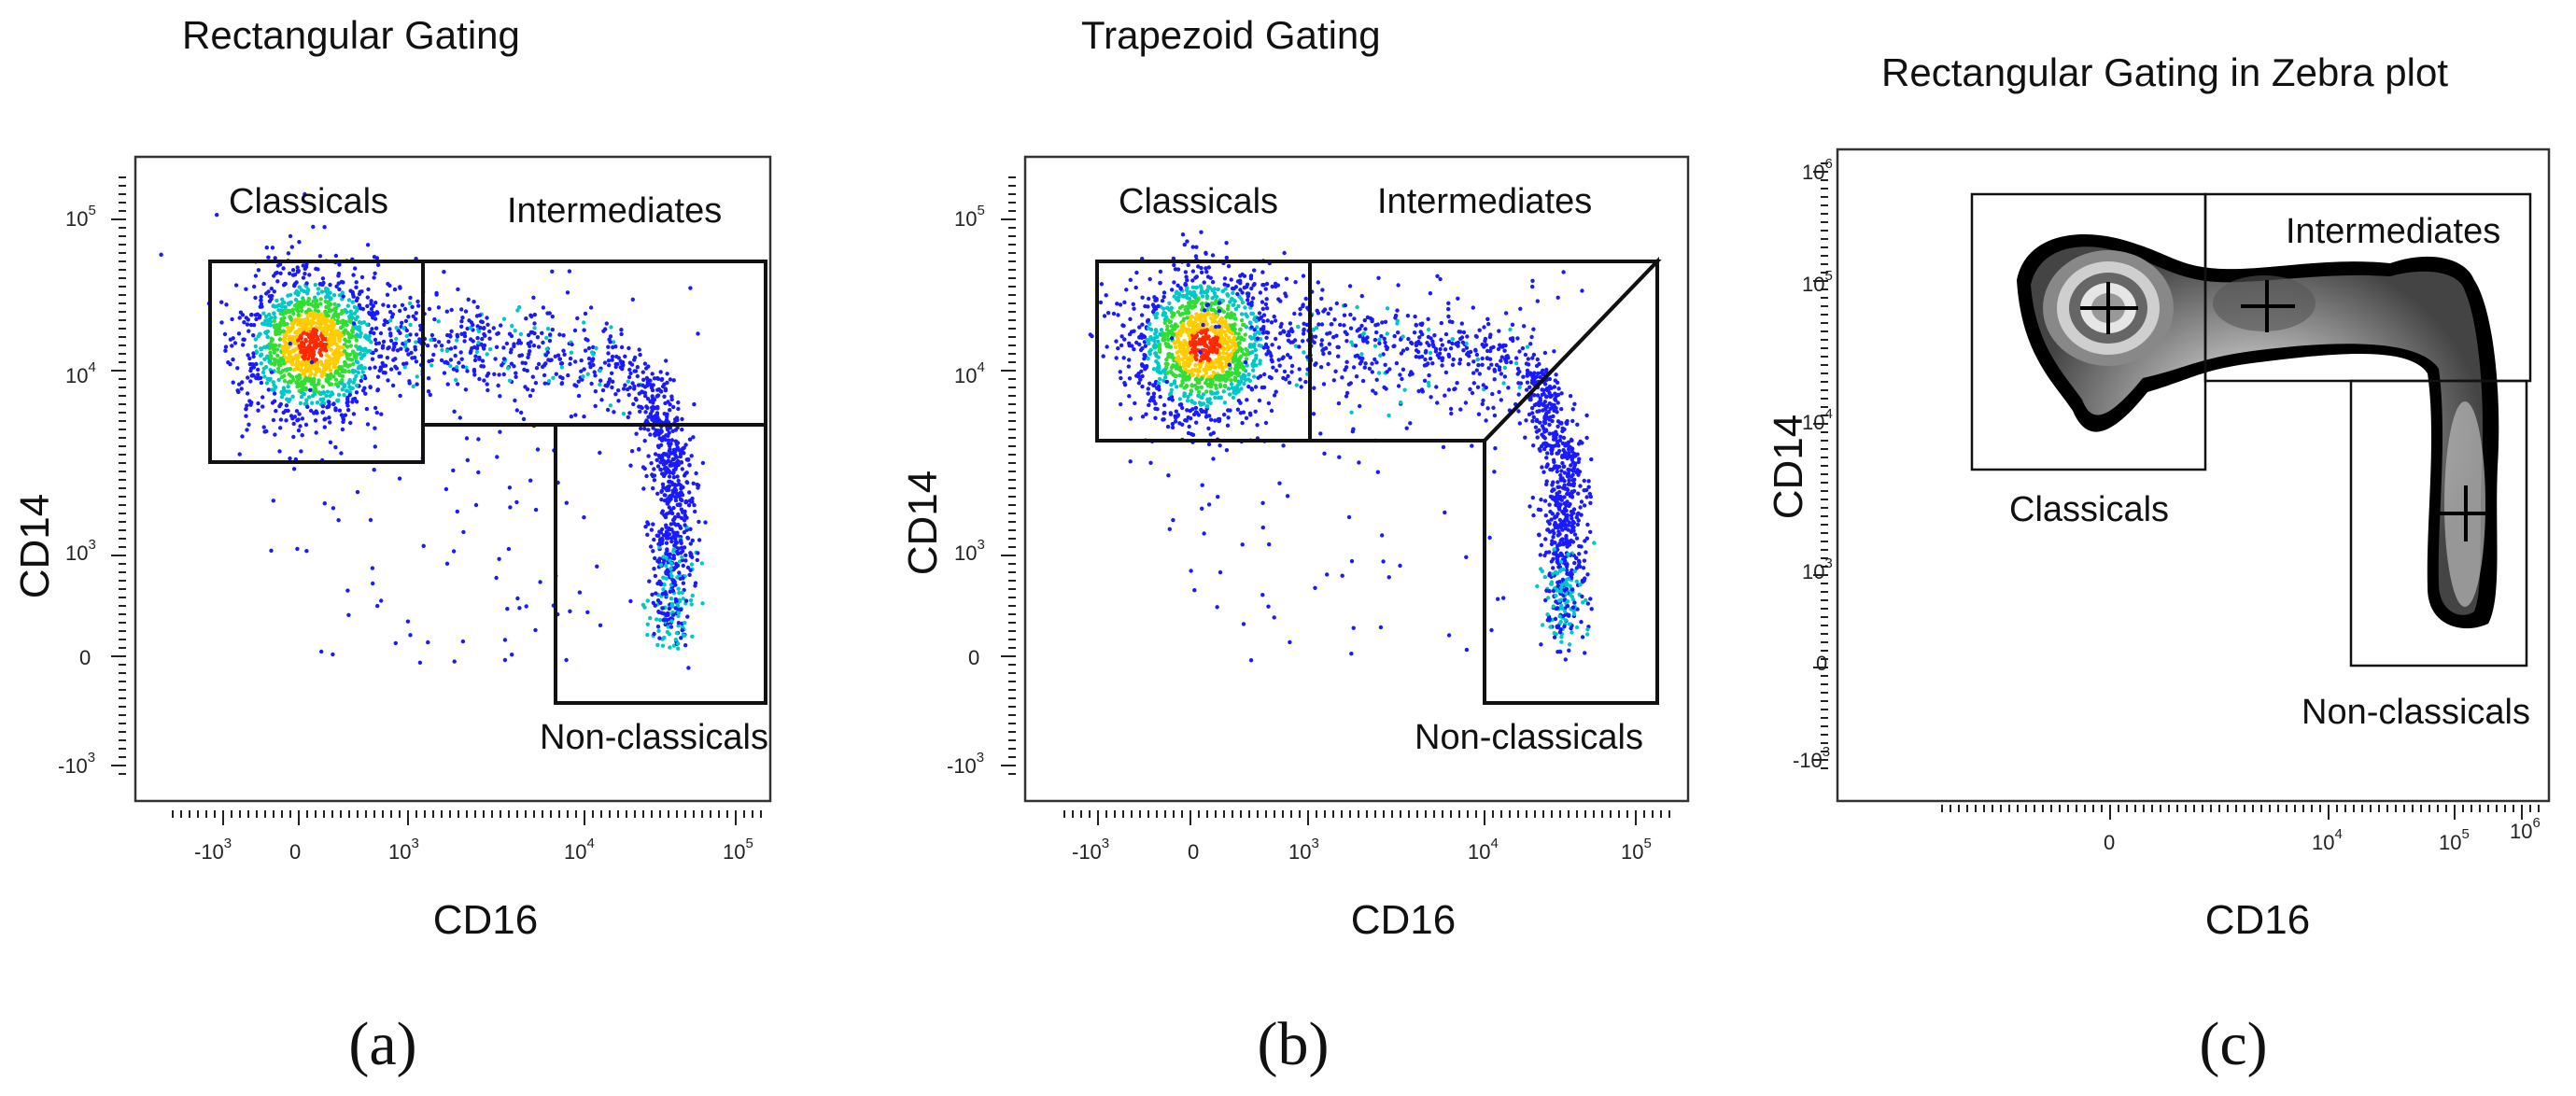 The height and width of the screenshot is (1096, 2576). What do you see at coordinates (77, 764) in the screenshot?
I see `y-tick-neg1e3: -103` at bounding box center [77, 764].